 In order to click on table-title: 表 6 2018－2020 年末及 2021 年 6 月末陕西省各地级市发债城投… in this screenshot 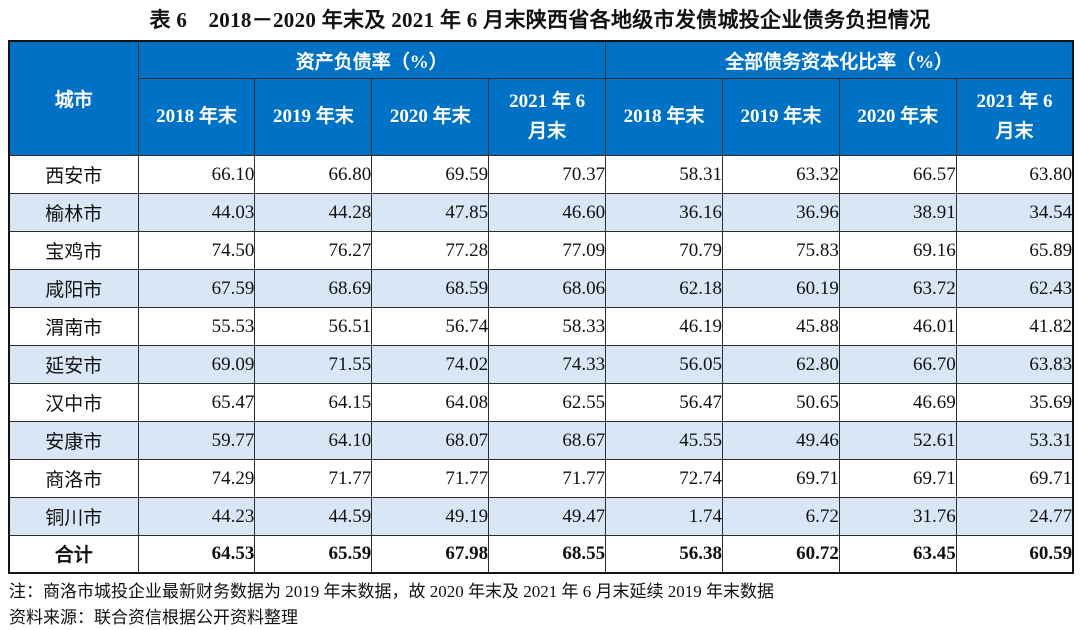, I will do `click(540, 20)`.